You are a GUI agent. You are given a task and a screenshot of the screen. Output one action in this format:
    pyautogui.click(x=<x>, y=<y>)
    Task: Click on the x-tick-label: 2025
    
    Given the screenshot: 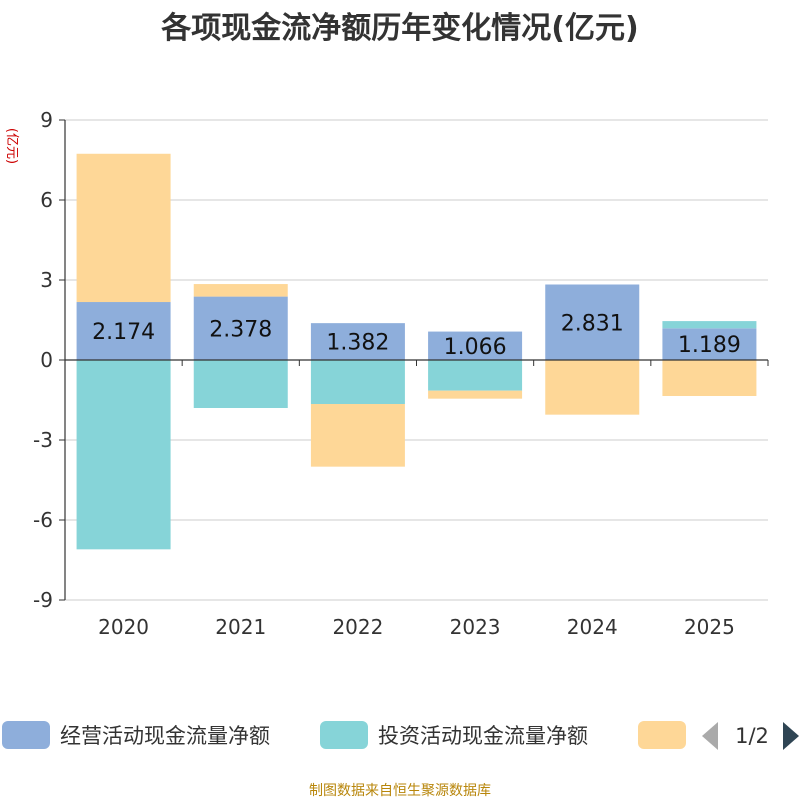 What is the action you would take?
    pyautogui.click(x=709, y=627)
    